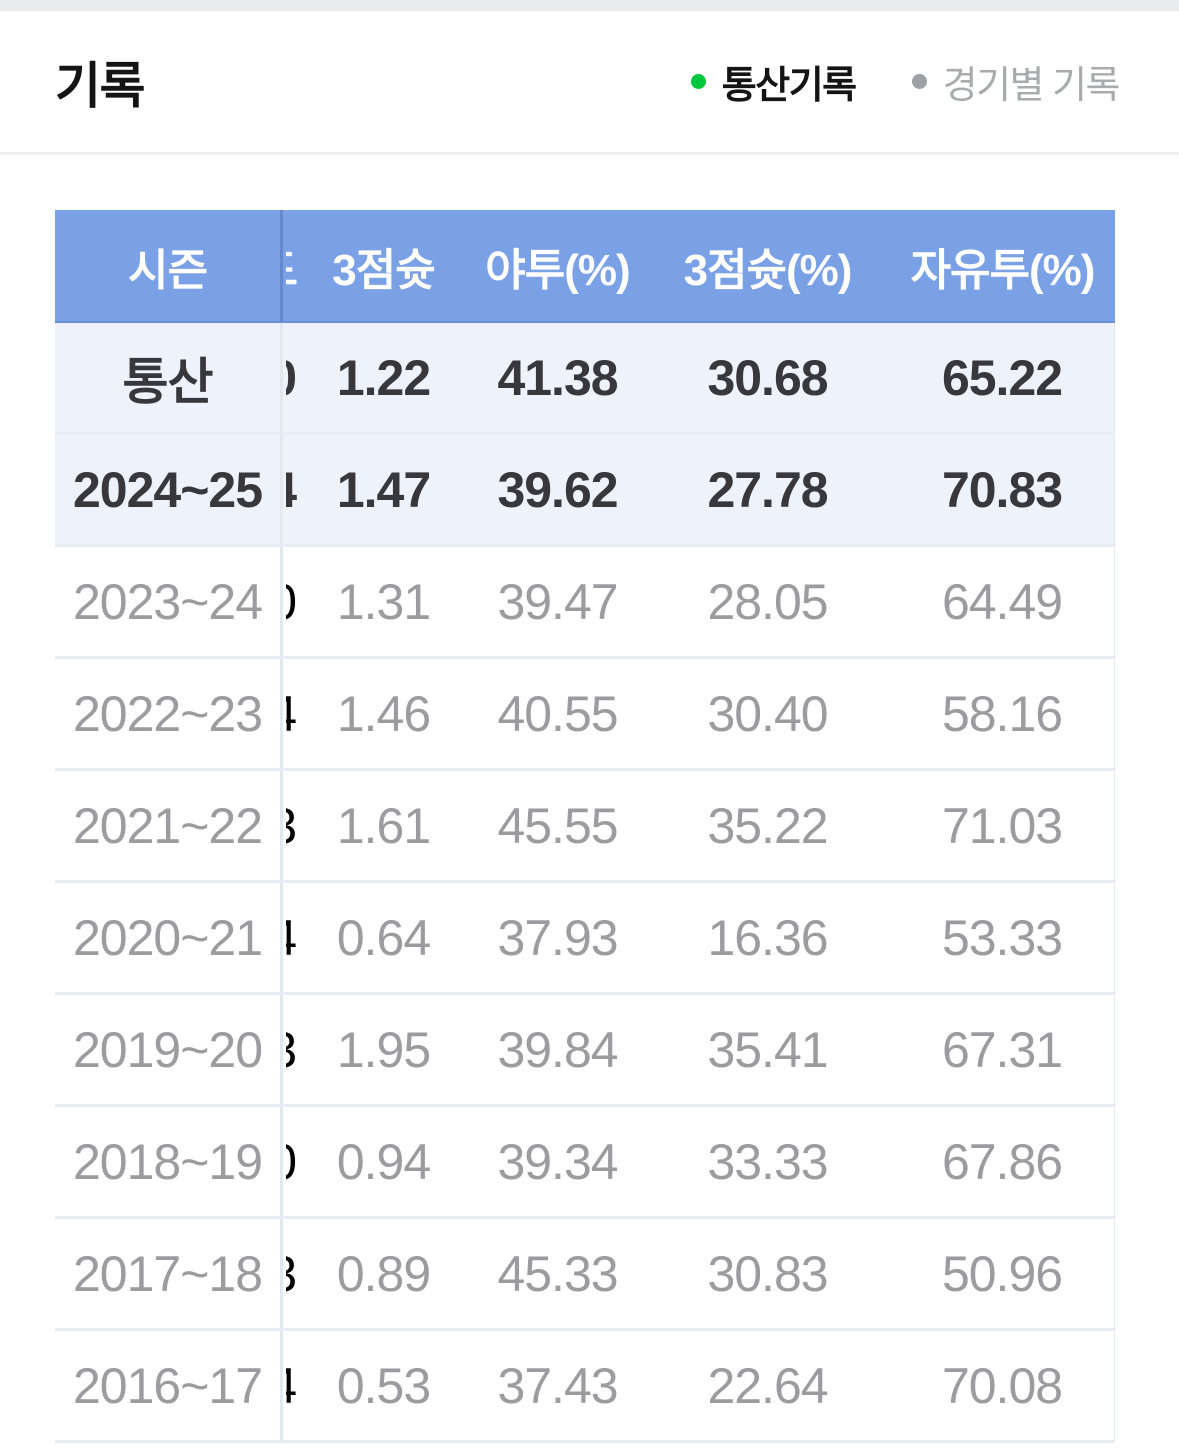 The width and height of the screenshot is (1179, 1452). I want to click on stat-3p-pct-cell: 35.41, so click(767, 1051).